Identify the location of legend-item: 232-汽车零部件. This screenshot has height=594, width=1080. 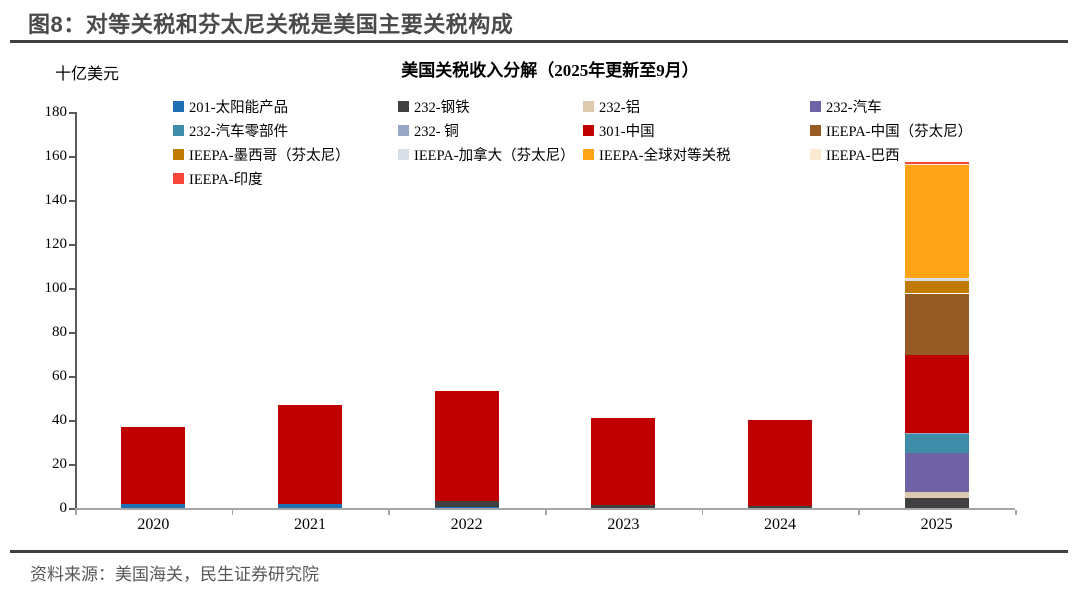
(285, 130).